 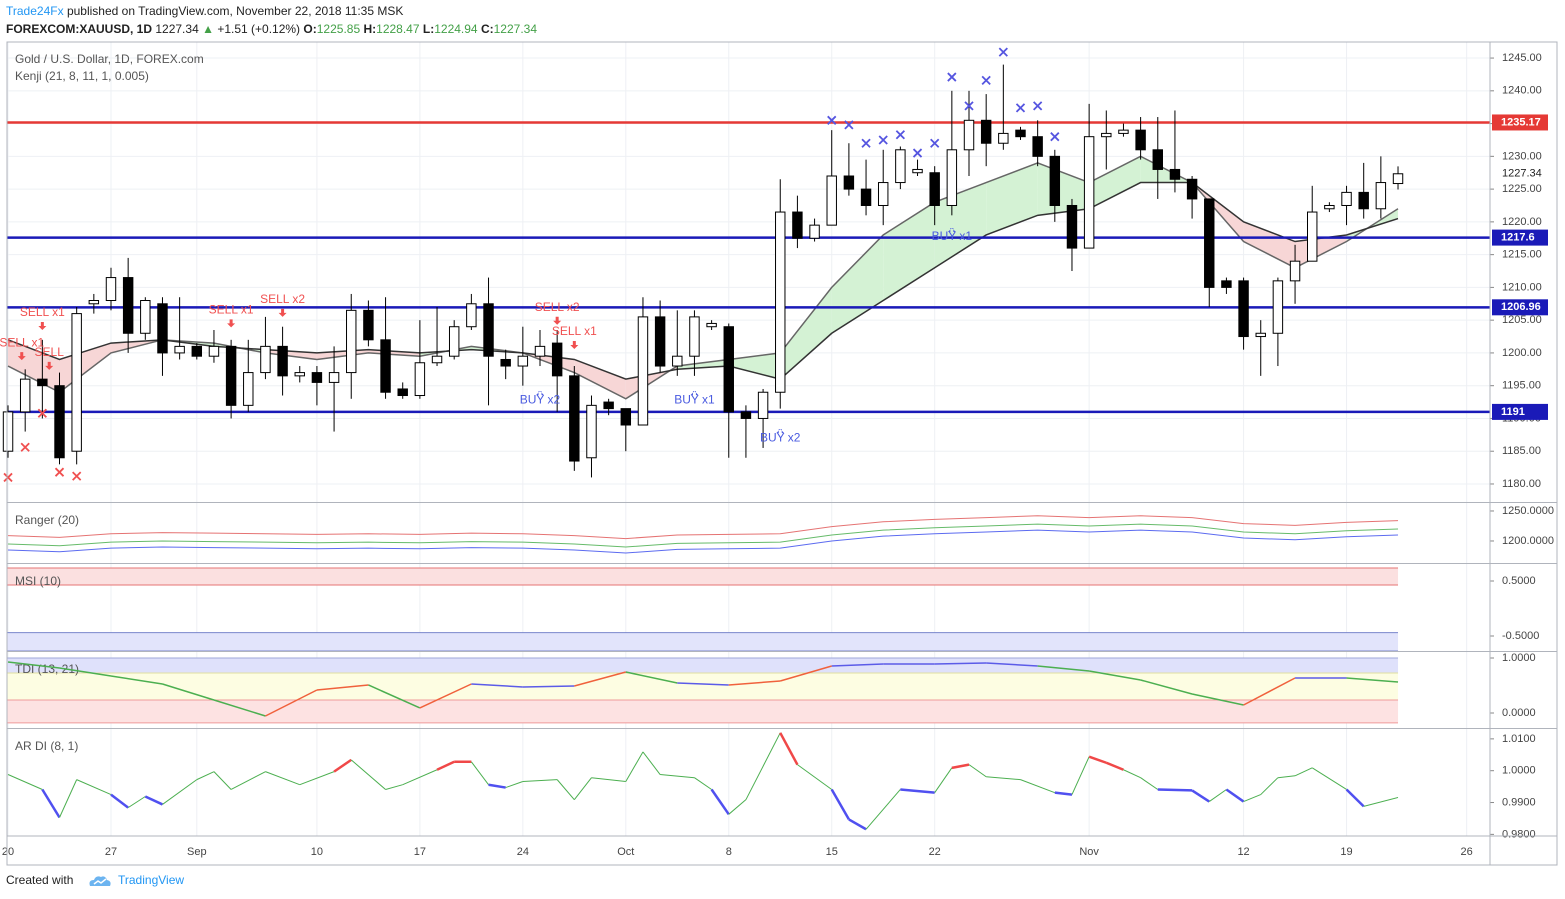 I want to click on y-tick-label: 1225.00, so click(x=1522, y=189).